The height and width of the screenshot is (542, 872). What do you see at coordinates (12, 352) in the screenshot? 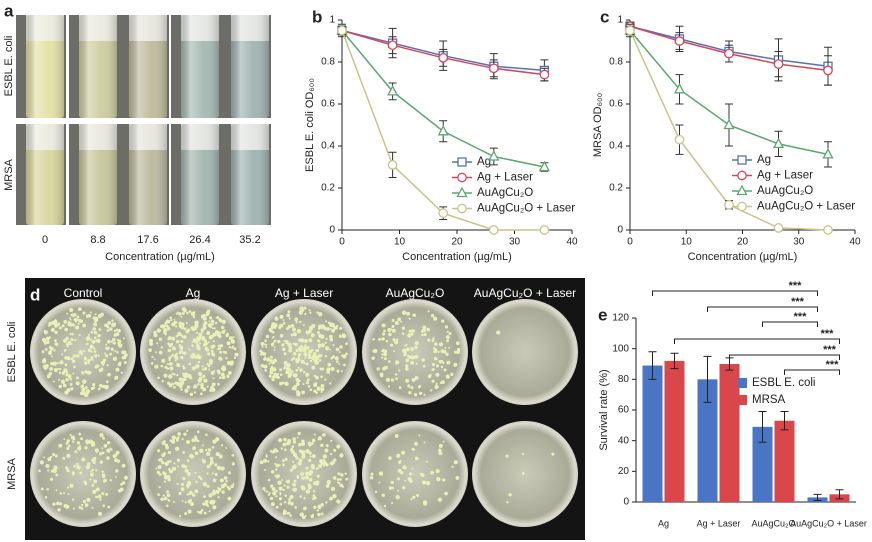
I see `row-label: ESBL E. coli` at bounding box center [12, 352].